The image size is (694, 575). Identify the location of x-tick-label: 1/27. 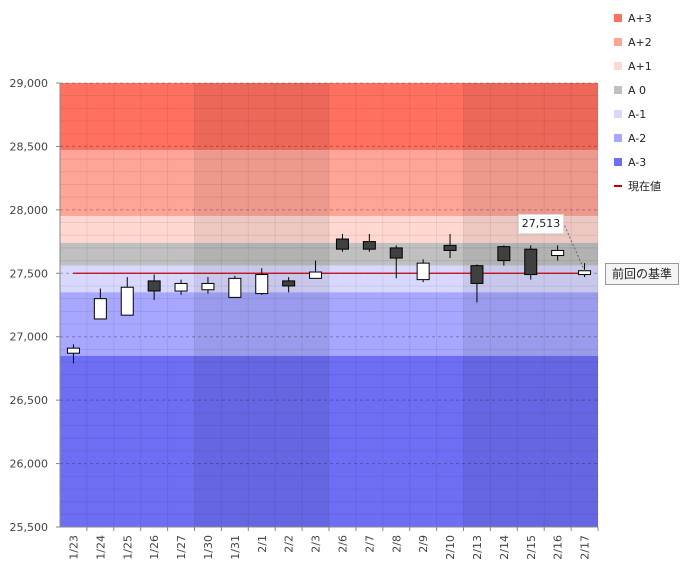
(181, 547).